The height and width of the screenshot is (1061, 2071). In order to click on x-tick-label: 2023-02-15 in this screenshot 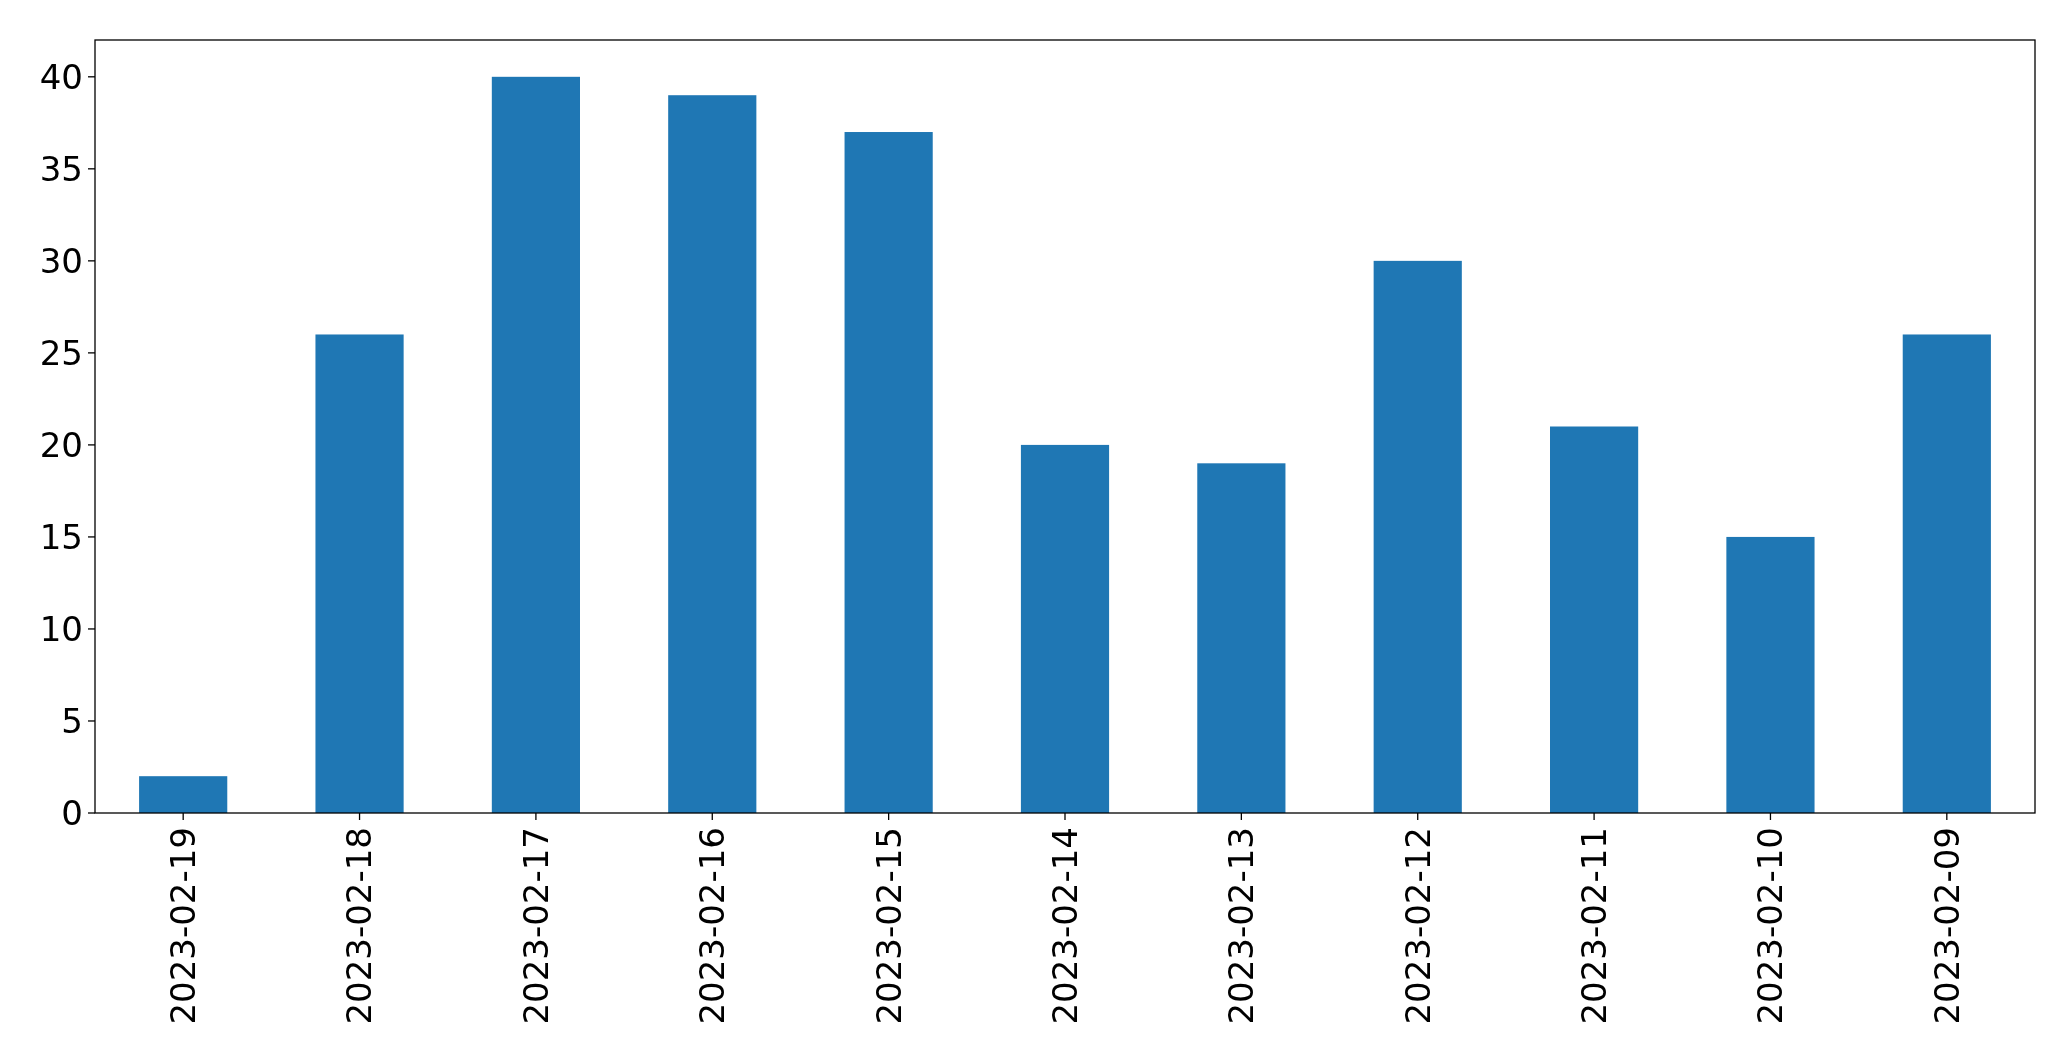, I will do `click(888, 926)`.